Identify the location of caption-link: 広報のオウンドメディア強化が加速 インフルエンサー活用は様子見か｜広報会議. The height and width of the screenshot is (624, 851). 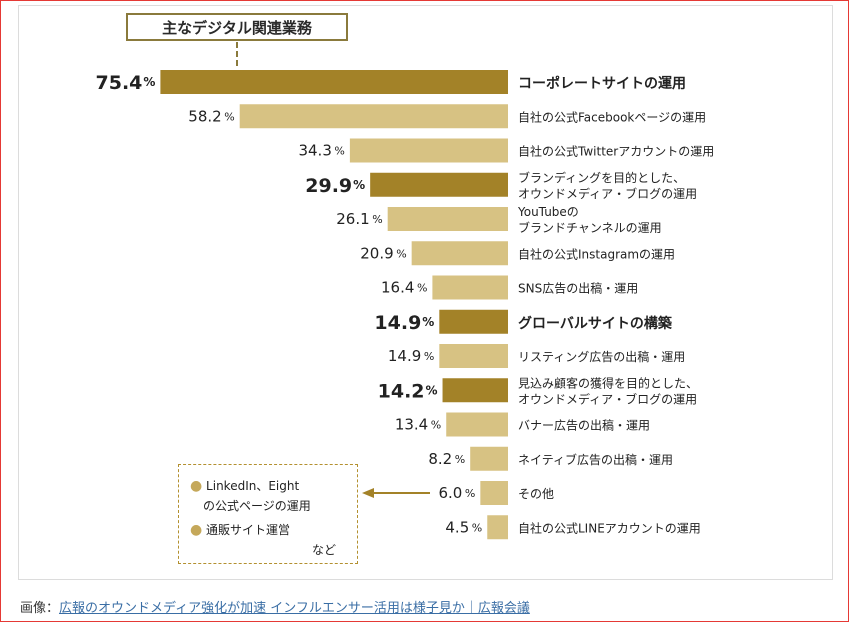
(294, 608).